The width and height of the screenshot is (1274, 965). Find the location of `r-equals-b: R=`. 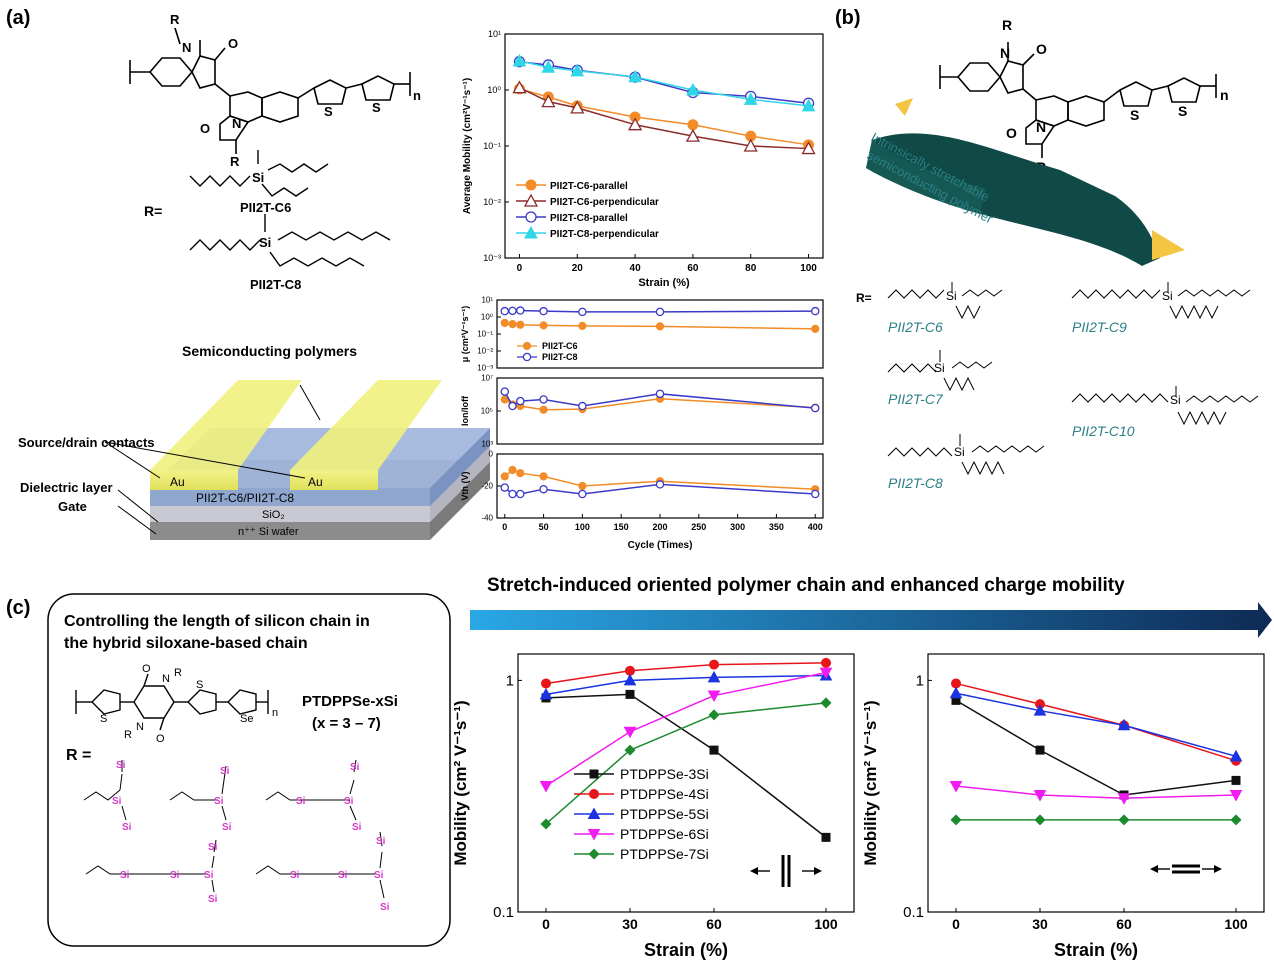

r-equals-b: R= is located at coordinates (864, 298).